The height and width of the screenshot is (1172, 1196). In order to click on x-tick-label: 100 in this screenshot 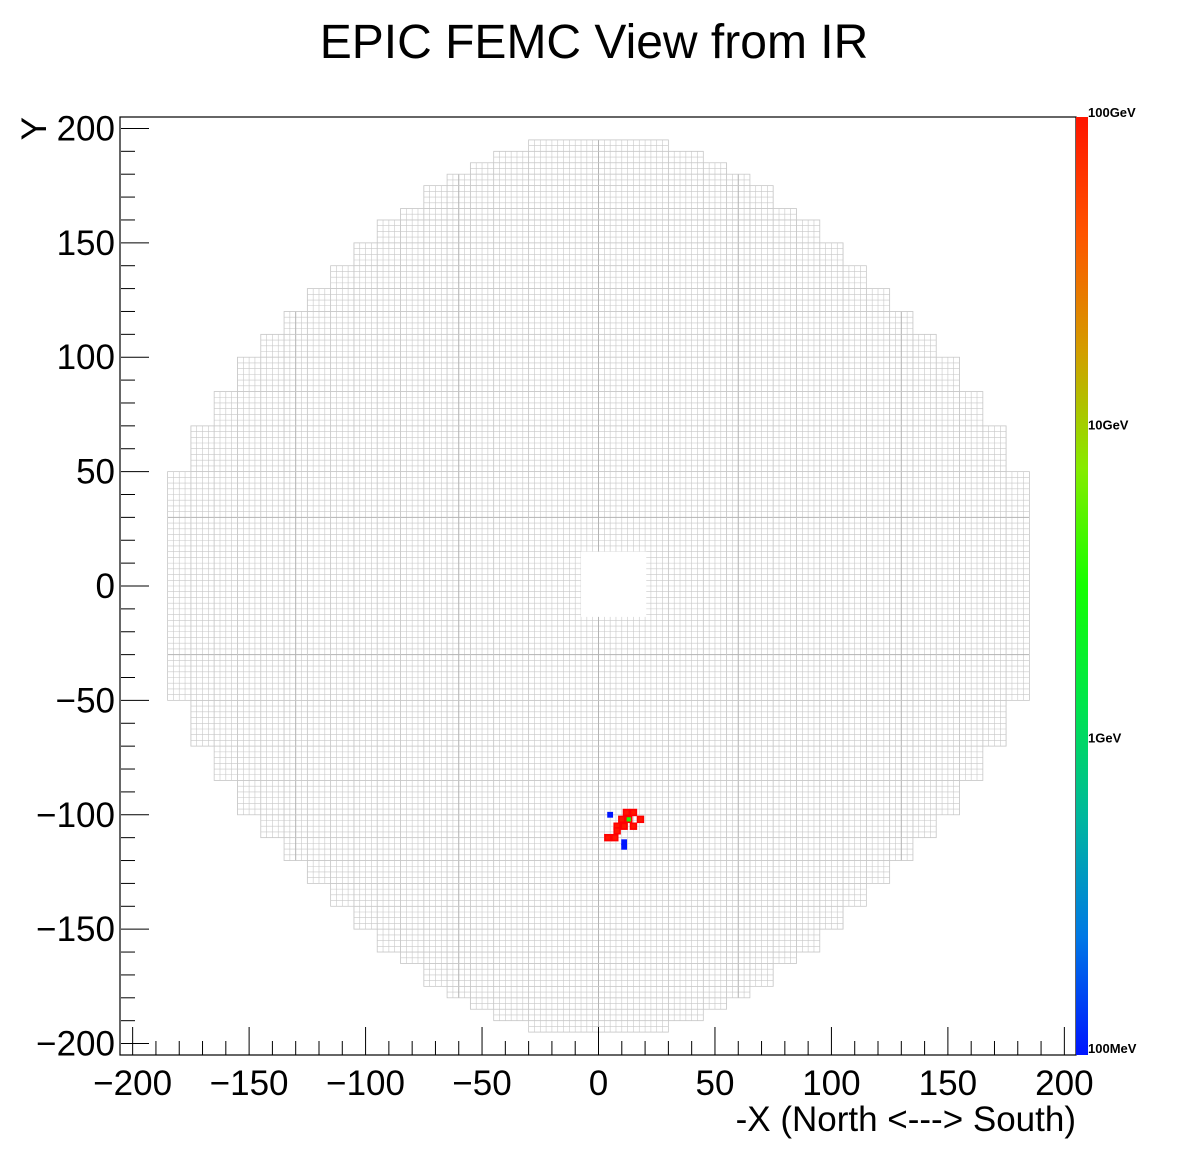, I will do `click(831, 1083)`.